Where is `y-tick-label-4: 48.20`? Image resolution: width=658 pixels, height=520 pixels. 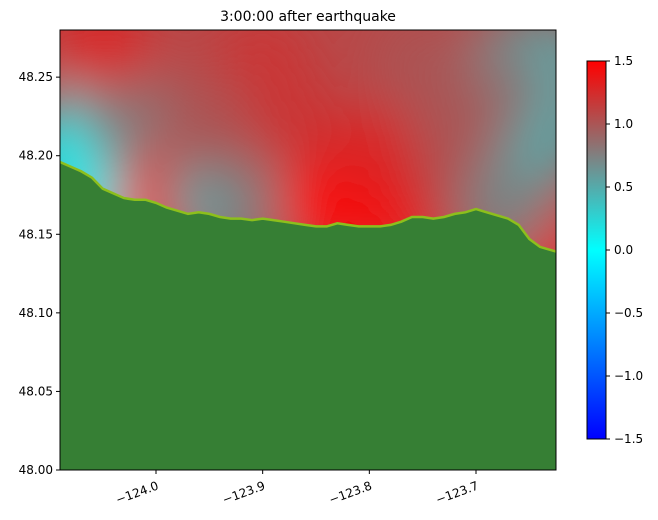
y-tick-label-4: 48.20 is located at coordinates (36, 156).